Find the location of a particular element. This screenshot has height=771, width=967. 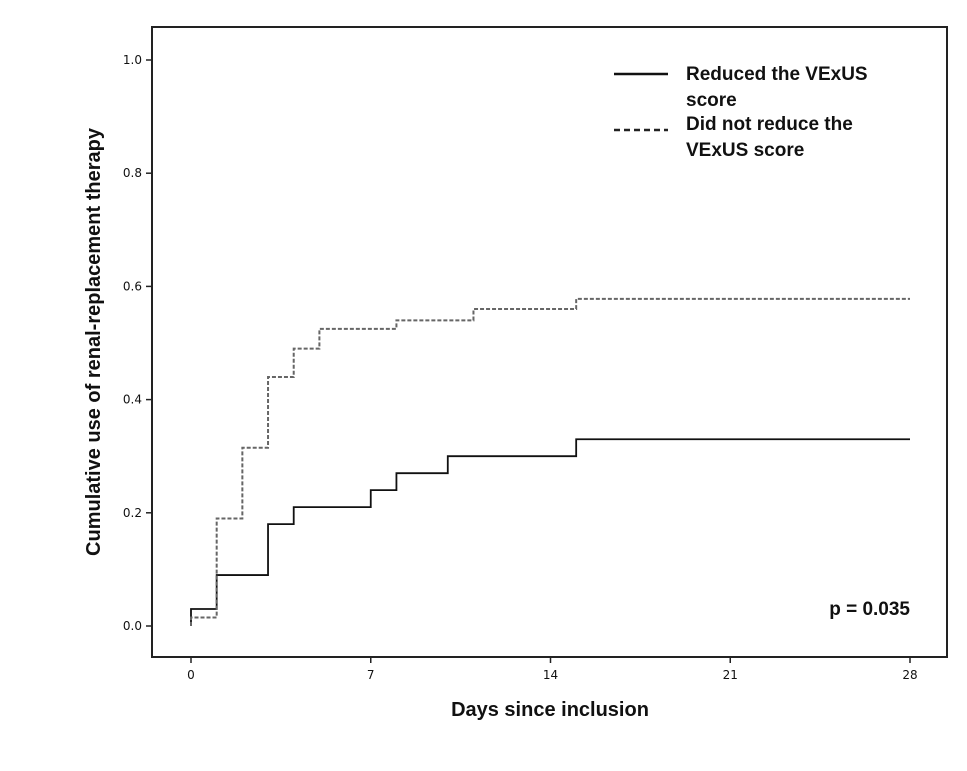

y-axis-ticks: 0.0 0.2 0.4 0.6 0.8 1.0 is located at coordinates (137, 343).